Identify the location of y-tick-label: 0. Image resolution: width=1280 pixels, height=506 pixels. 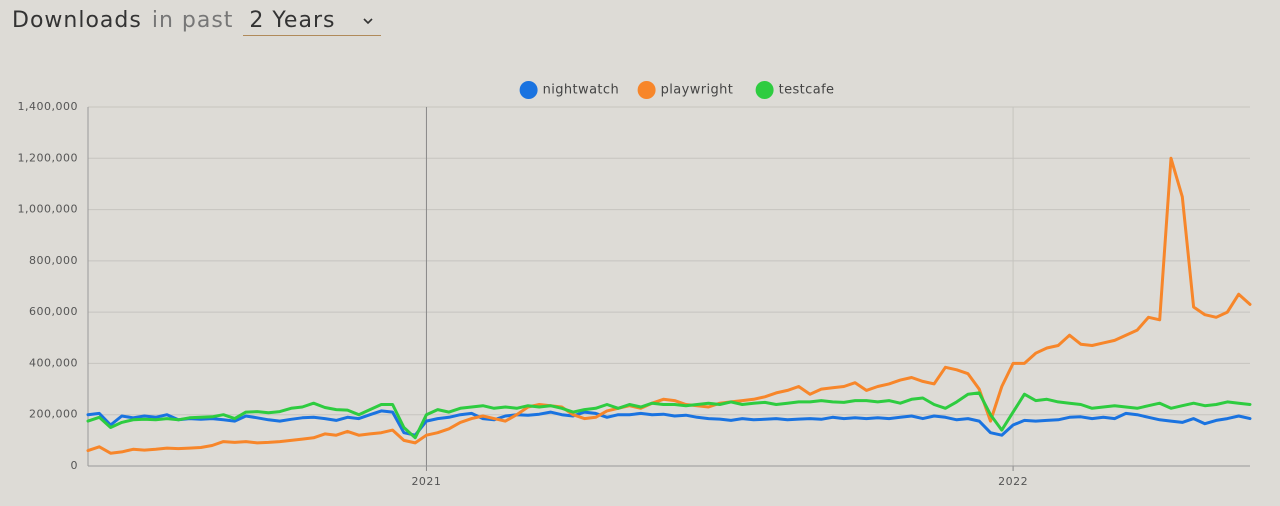
(75, 465).